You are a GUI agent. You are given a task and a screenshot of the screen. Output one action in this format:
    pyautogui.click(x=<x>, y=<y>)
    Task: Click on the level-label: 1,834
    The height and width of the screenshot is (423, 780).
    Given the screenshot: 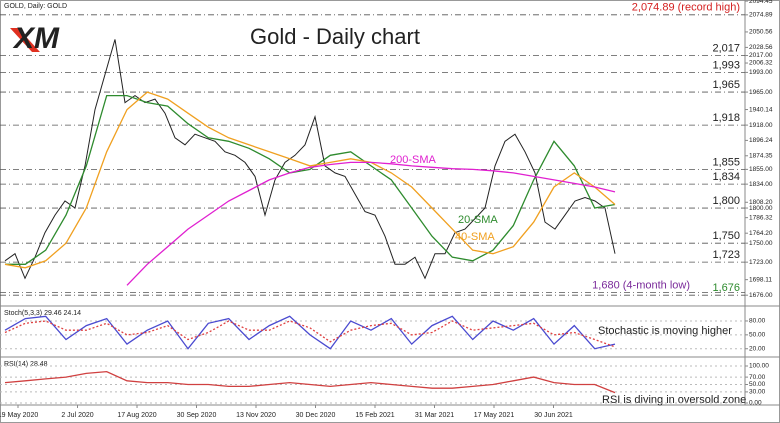 What is the action you would take?
    pyautogui.click(x=726, y=177)
    